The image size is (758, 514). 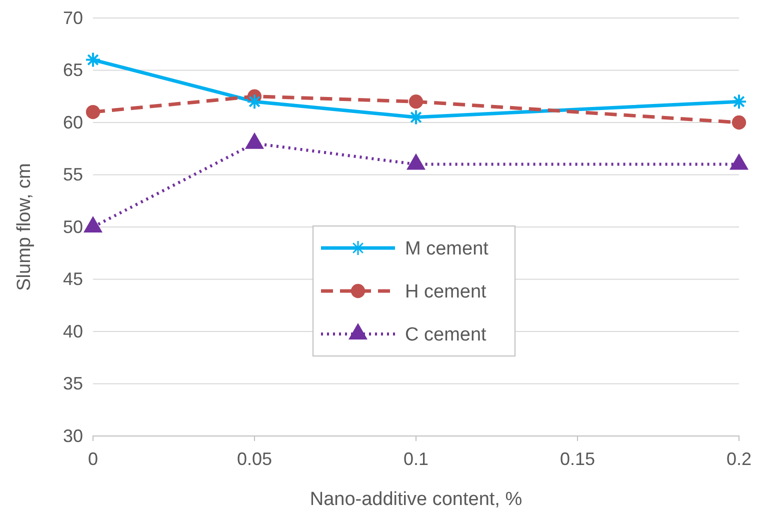 What do you see at coordinates (72, 331) in the screenshot?
I see `y-tick-label: 40` at bounding box center [72, 331].